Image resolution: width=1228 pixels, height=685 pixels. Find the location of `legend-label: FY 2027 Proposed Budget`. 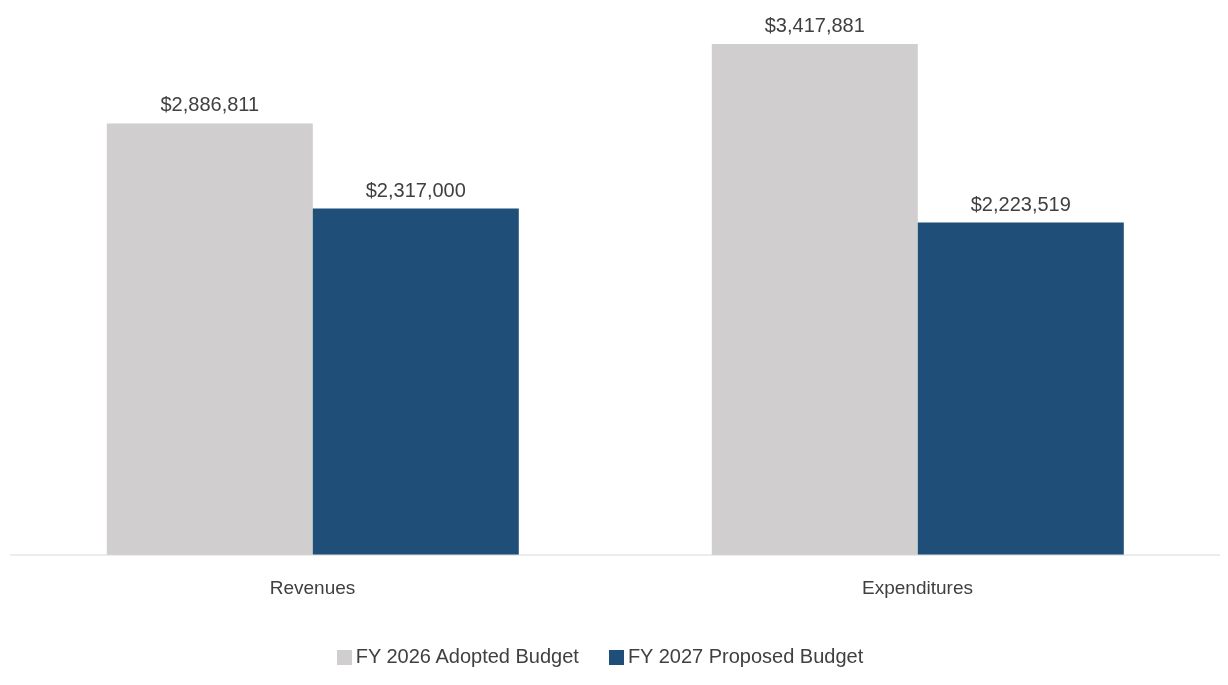

legend-label: FY 2027 Proposed Budget is located at coordinates (745, 656).